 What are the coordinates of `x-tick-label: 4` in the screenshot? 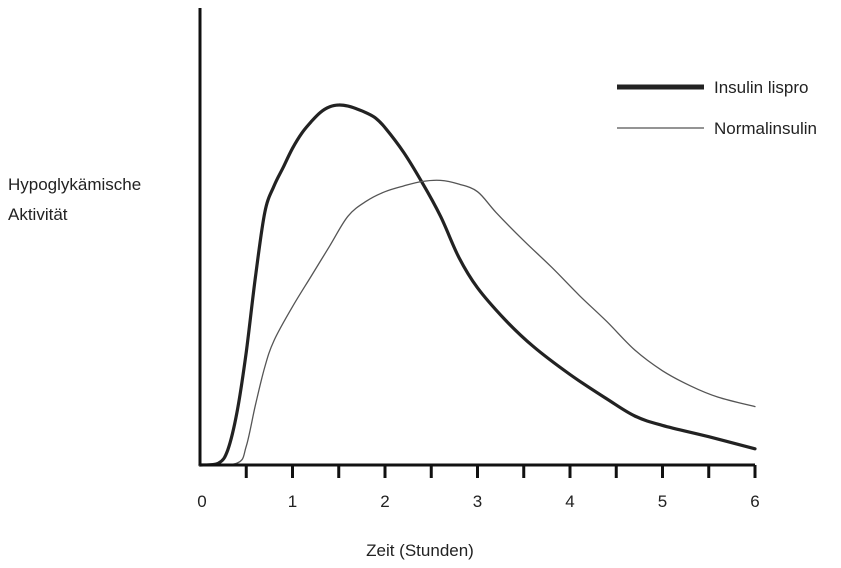 It's located at (569, 501).